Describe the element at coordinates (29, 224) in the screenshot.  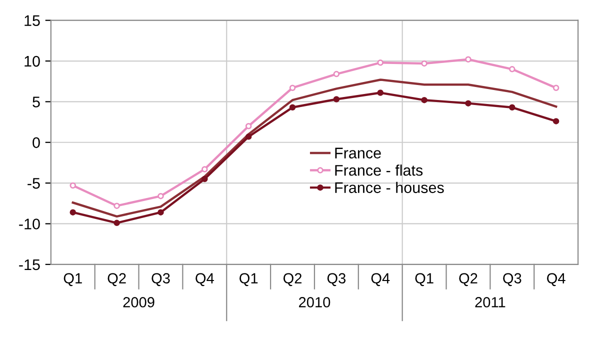
I see `y-tick-label: -10` at that location.